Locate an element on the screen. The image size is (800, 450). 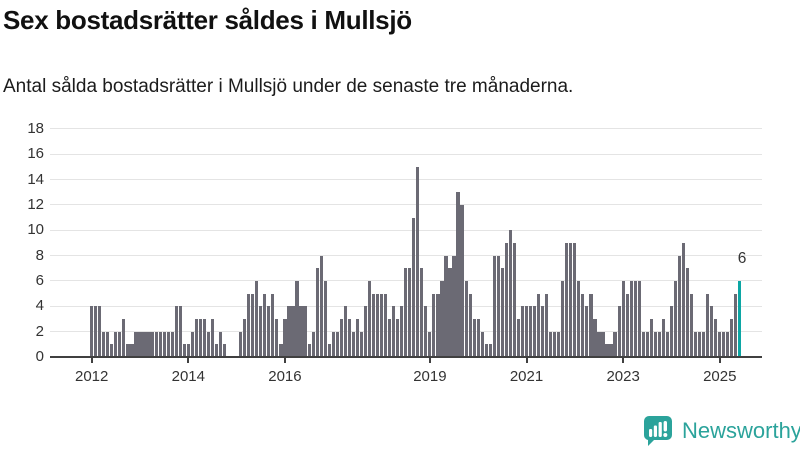
x-axis-label: 2012 is located at coordinates (92, 376).